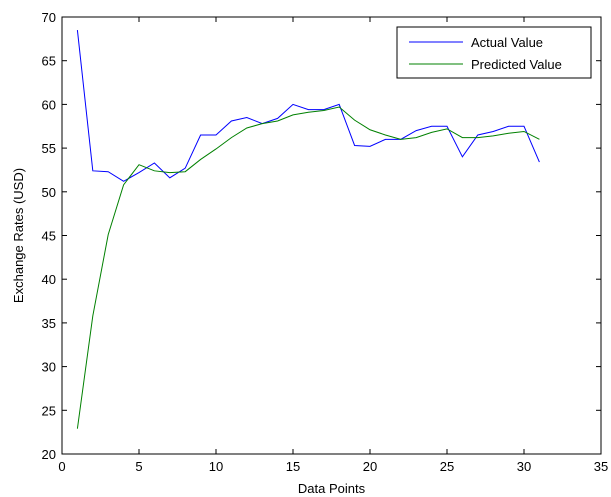 Image resolution: width=611 pixels, height=497 pixels. Describe the element at coordinates (49, 61) in the screenshot. I see `y-tick-label: 65` at that location.